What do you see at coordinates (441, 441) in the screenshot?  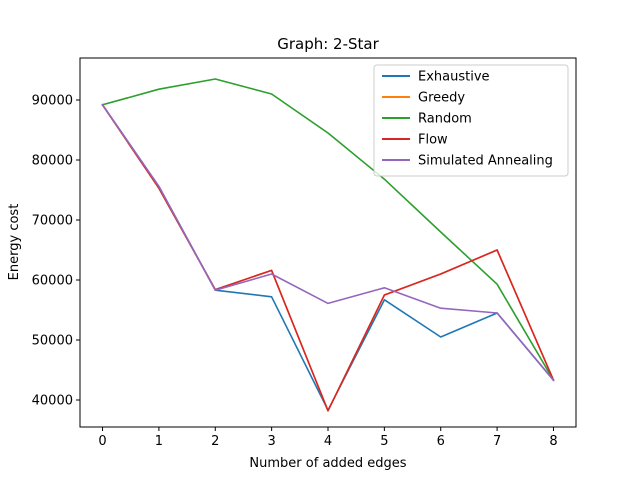 I see `x-tick-label: 6` at bounding box center [441, 441].